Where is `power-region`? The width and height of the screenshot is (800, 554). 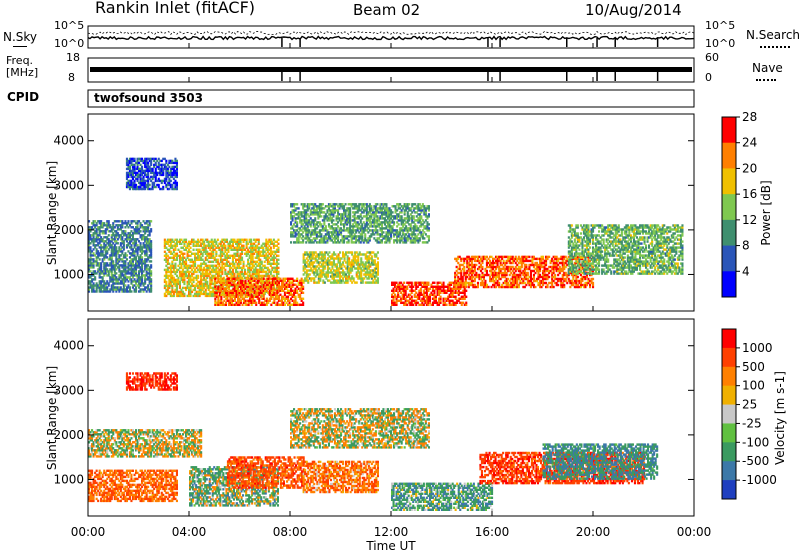 power-region is located at coordinates (120, 256).